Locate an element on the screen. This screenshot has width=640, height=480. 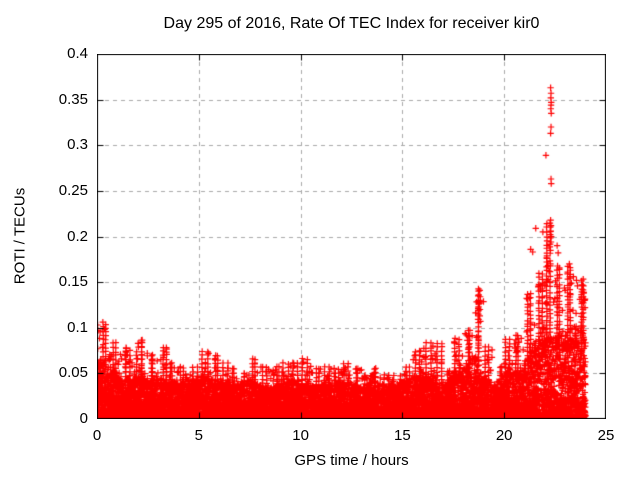
x-tick-label: 5 is located at coordinates (198, 435).